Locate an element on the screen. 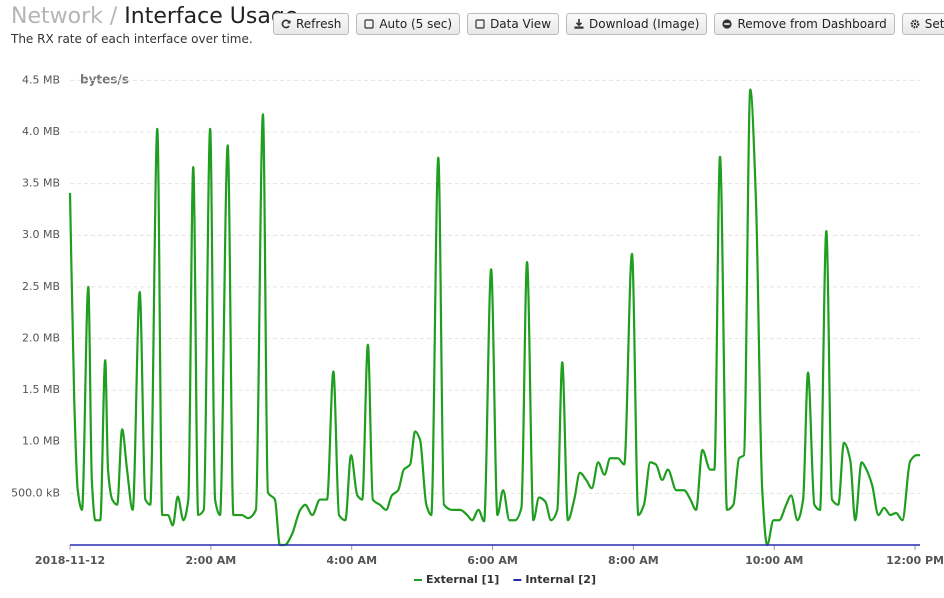  x-tick-label: 4:00 AM is located at coordinates (351, 560).